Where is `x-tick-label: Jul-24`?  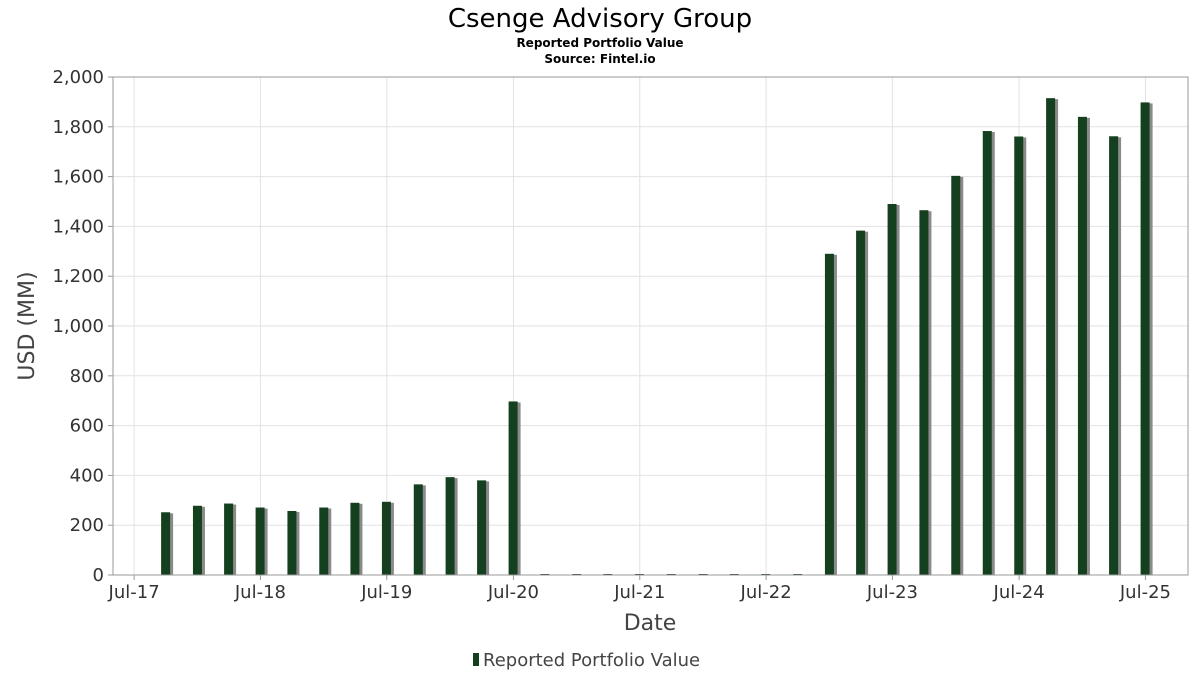
x-tick-label: Jul-24 is located at coordinates (1019, 592).